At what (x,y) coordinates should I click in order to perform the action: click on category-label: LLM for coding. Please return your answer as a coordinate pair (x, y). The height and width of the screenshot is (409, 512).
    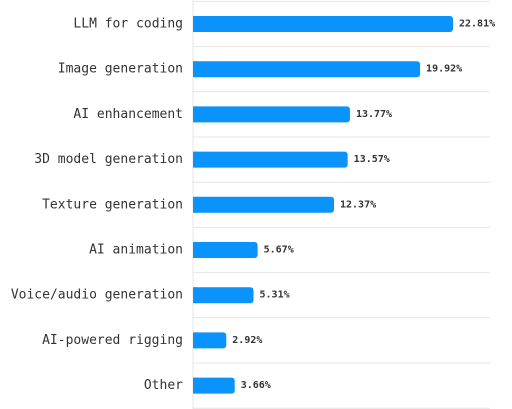
    Looking at the image, I should click on (128, 24).